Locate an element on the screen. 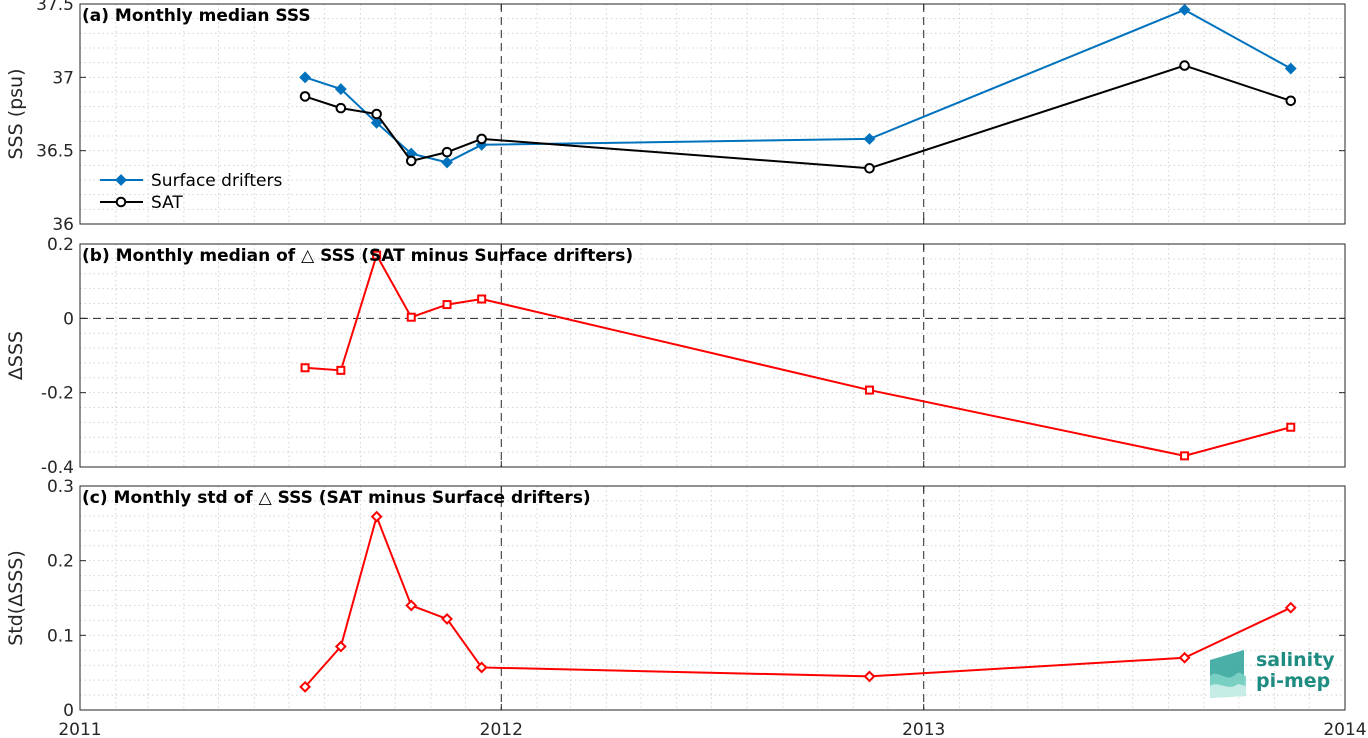 This screenshot has width=1368, height=738. x-tick-label: 2011 is located at coordinates (79, 729).